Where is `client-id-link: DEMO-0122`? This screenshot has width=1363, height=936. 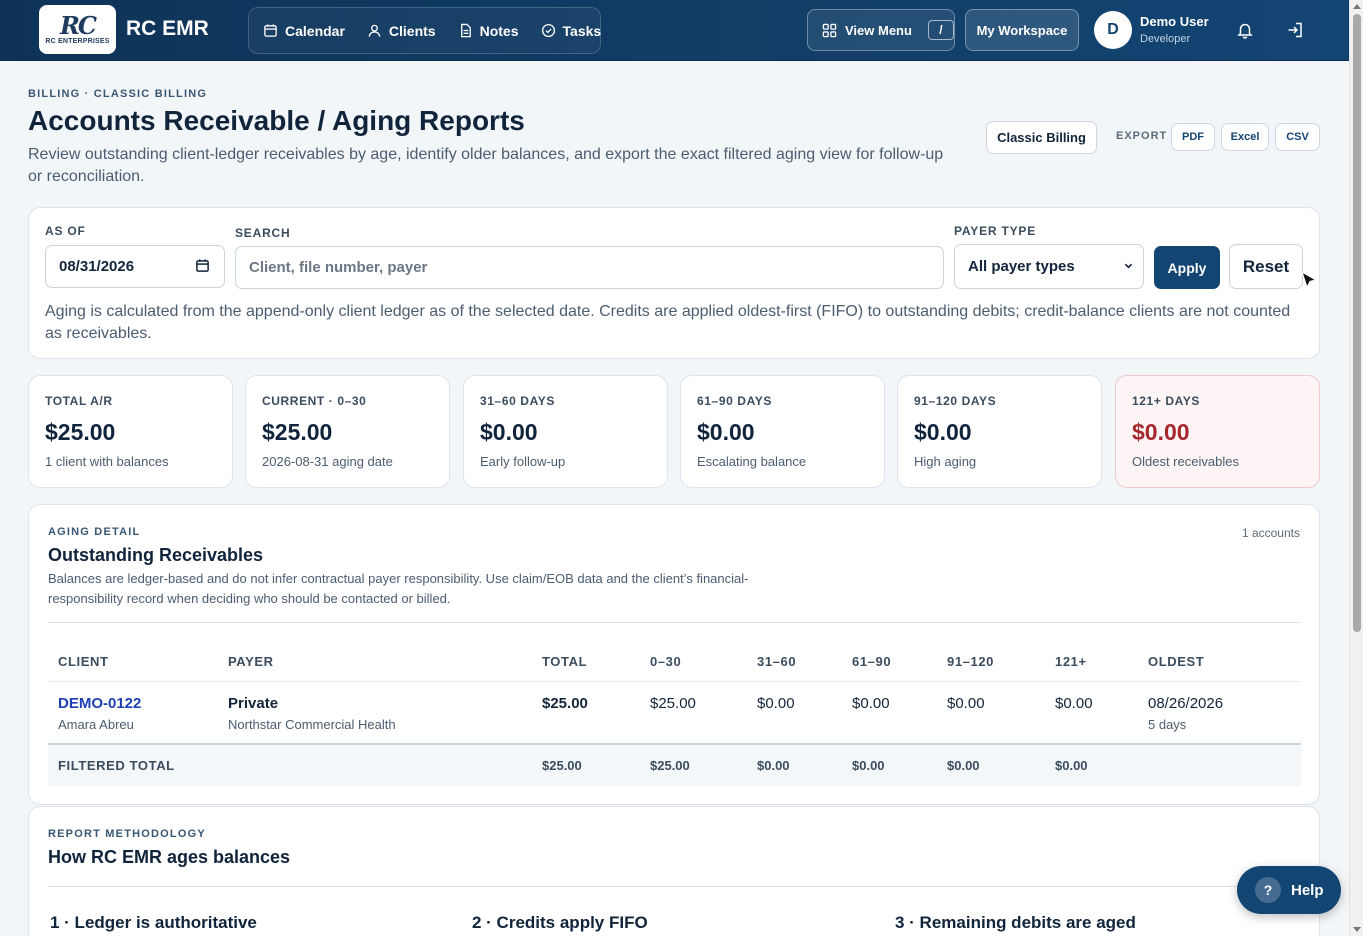 client-id-link: DEMO-0122 is located at coordinates (100, 703).